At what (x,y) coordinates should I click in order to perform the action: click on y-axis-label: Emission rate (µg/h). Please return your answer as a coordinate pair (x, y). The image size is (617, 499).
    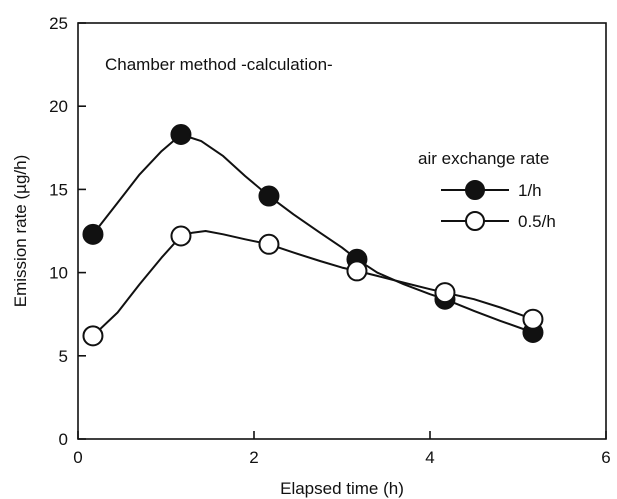
    Looking at the image, I should click on (20, 231).